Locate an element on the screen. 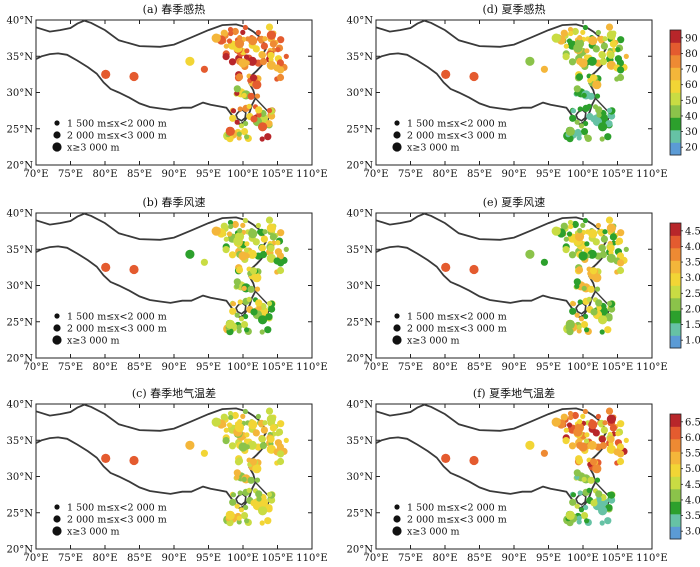 Image resolution: width=700 pixels, height=567 pixels. legend-label: 2 000 m≤x<3 000 m is located at coordinates (457, 136).